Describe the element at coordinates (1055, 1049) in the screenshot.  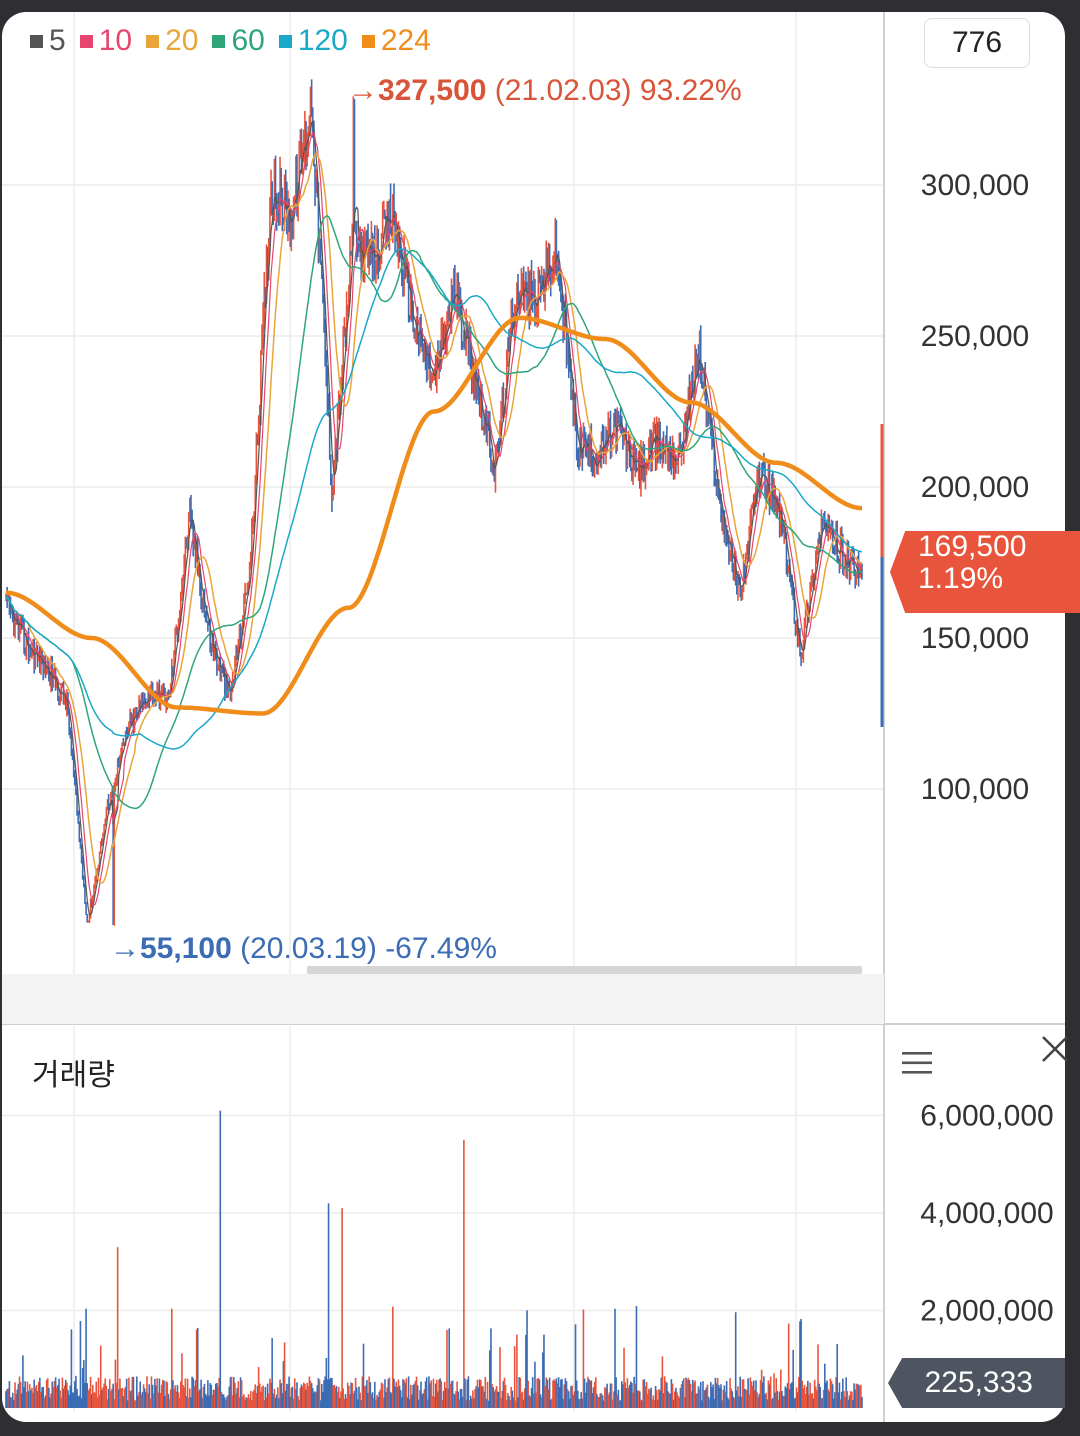
I see `close-icon` at that location.